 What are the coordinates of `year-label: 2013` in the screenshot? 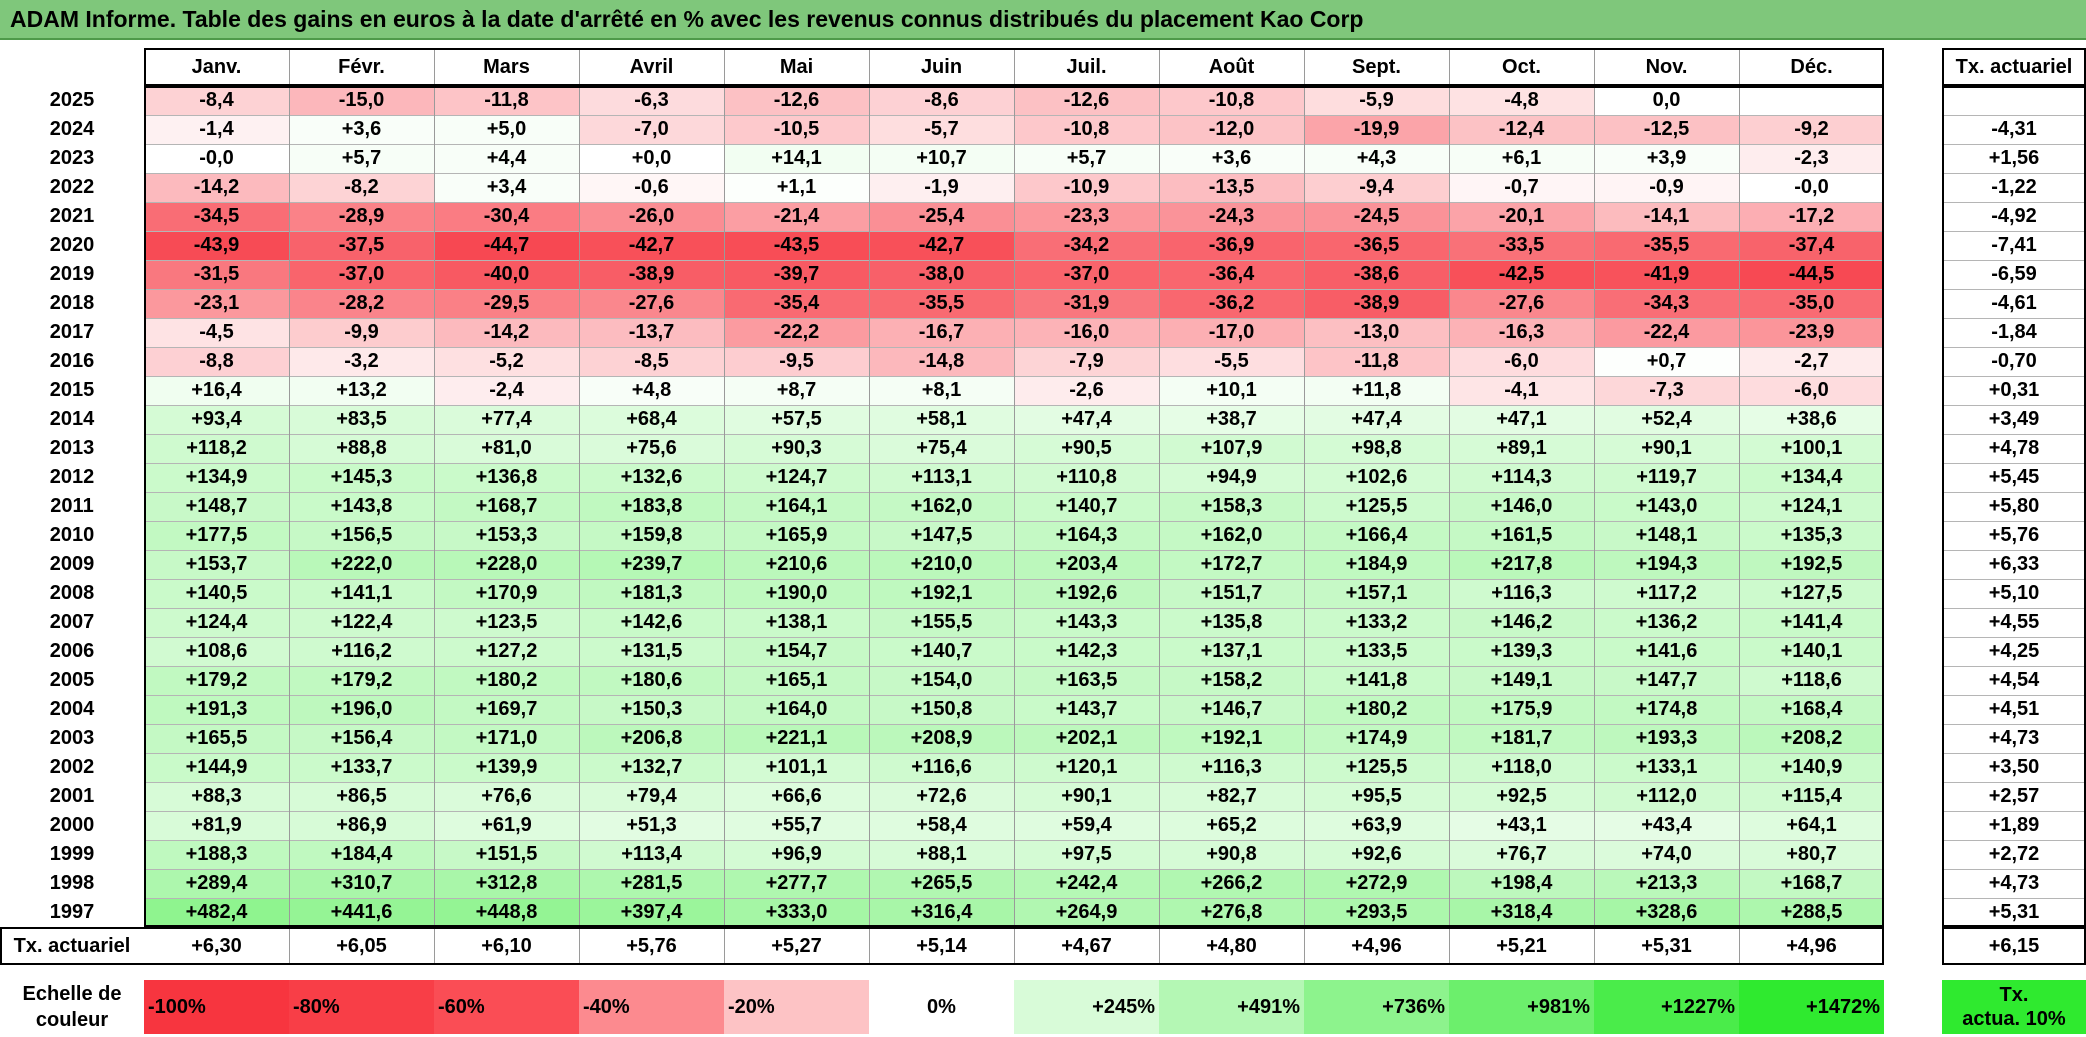 It's located at (72, 448).